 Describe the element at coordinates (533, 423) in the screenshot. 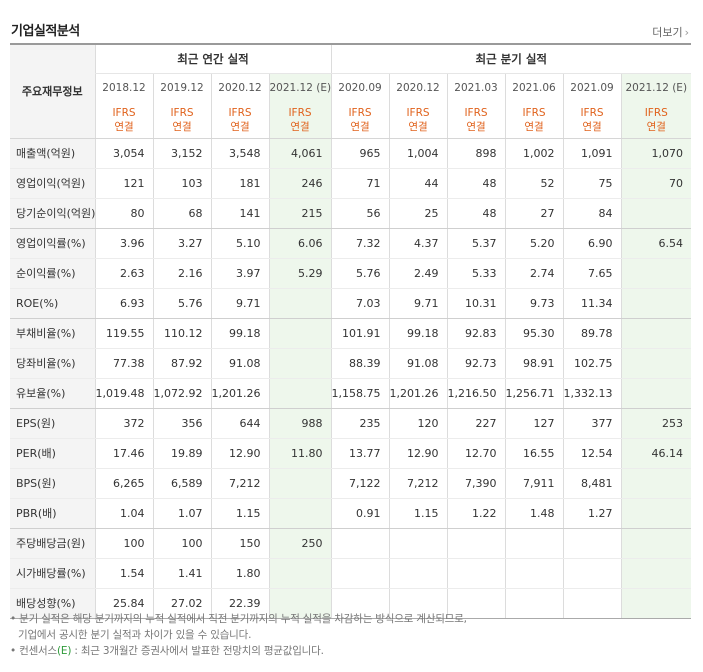

I see `table-cell: 127` at that location.